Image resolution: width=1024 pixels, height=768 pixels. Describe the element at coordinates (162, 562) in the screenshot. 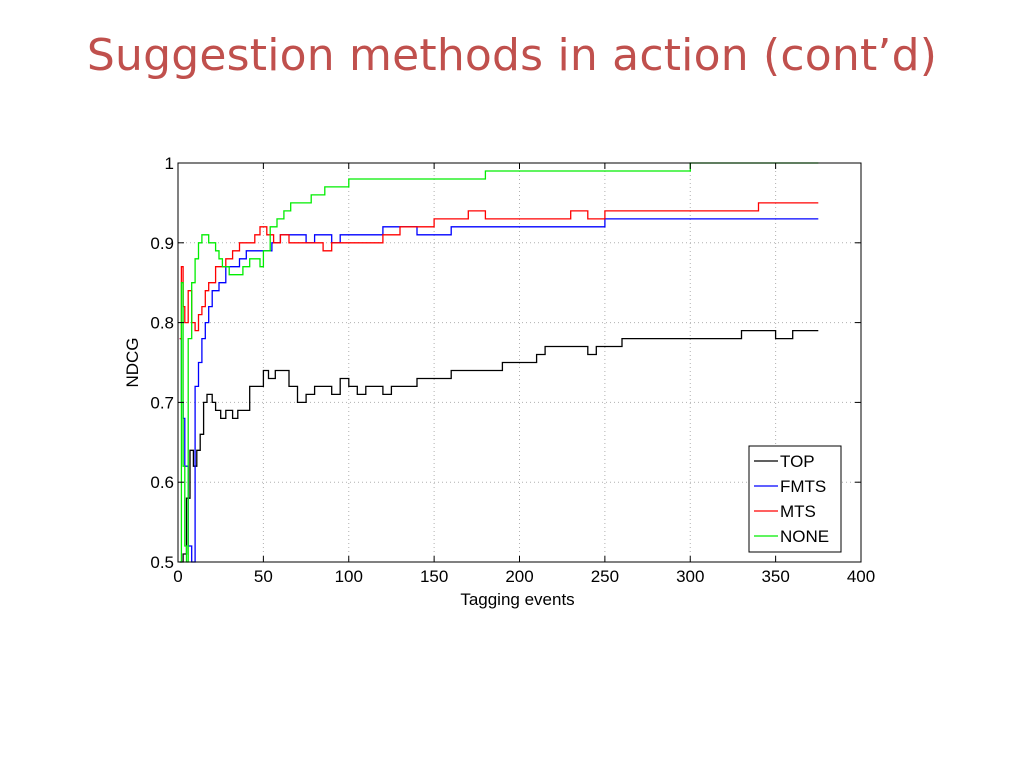

I see `y-tick-label: 0.5` at that location.